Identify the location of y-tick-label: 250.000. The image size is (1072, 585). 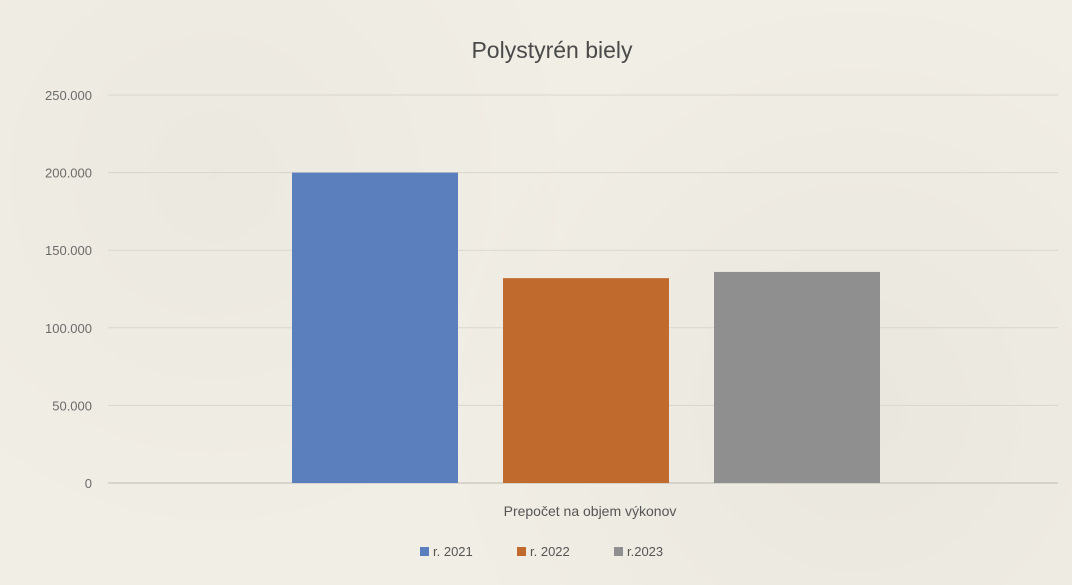
(68, 95).